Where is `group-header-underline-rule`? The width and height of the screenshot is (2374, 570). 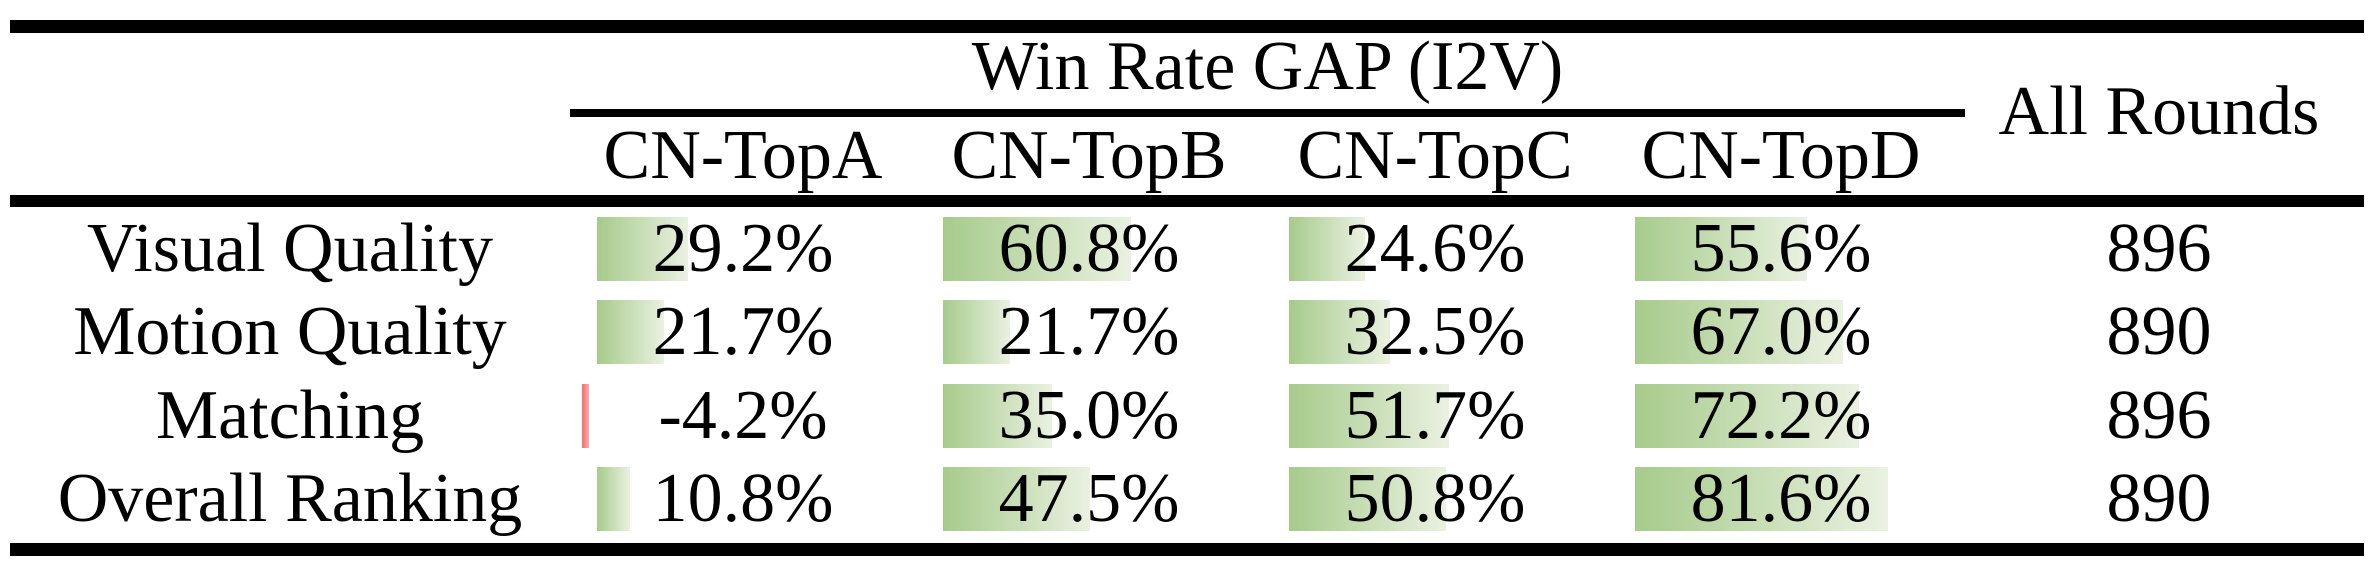
group-header-underline-rule is located at coordinates (1267, 113).